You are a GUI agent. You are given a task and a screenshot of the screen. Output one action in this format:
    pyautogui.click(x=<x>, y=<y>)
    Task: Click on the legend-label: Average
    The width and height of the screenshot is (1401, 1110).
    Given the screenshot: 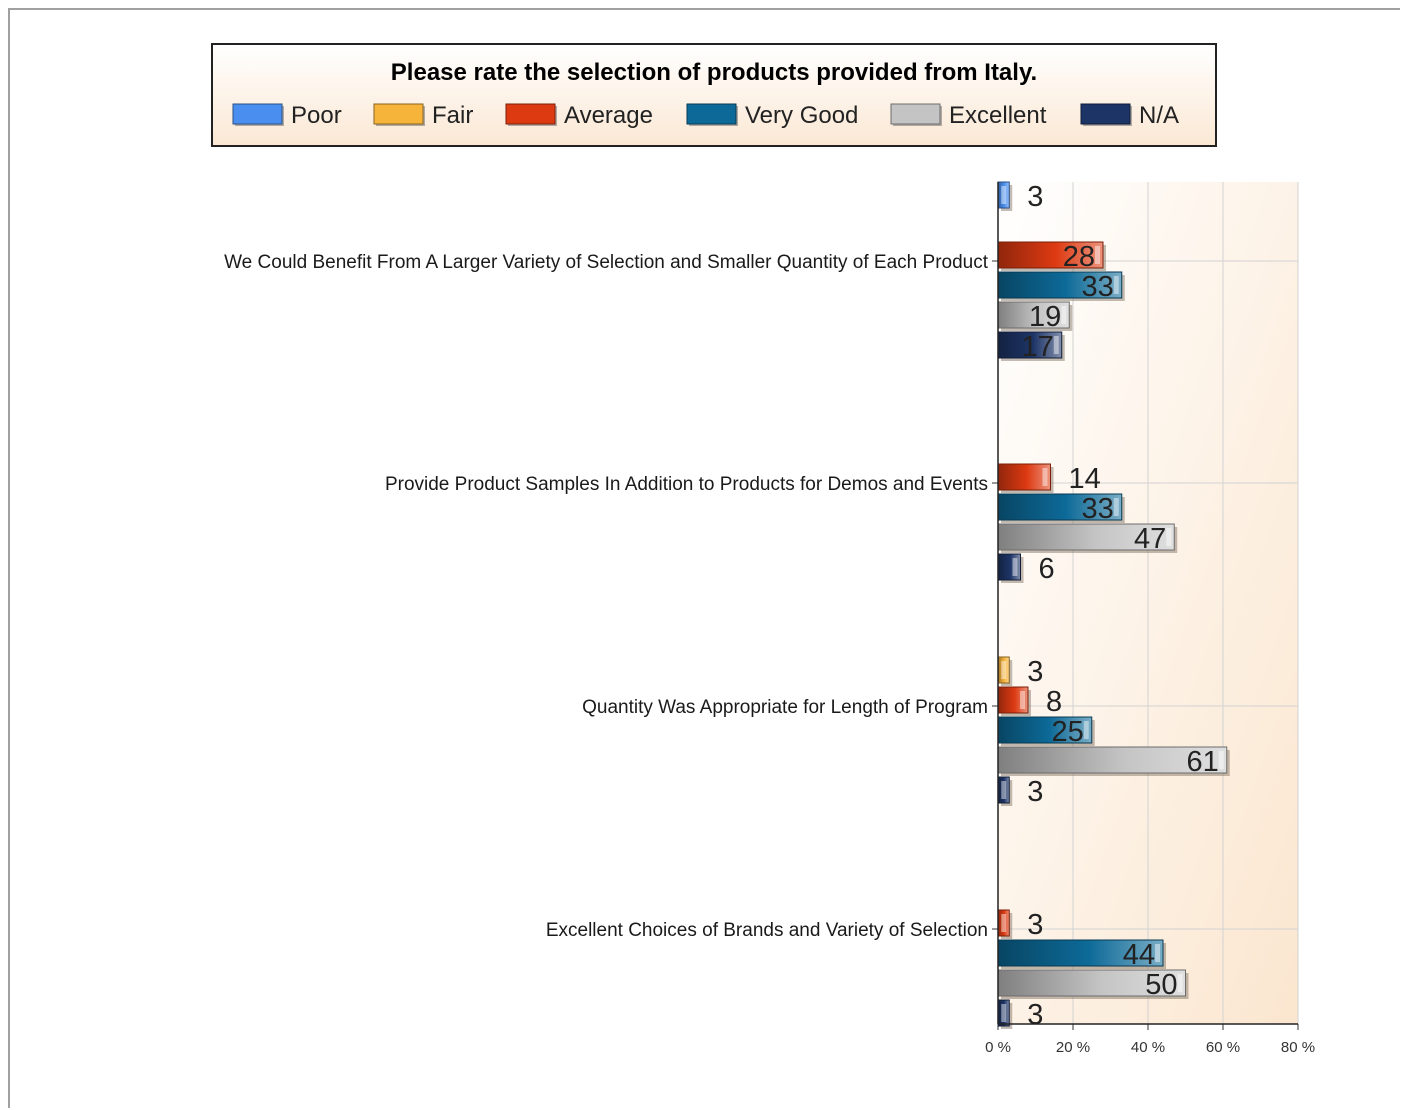 What is the action you would take?
    pyautogui.click(x=608, y=115)
    